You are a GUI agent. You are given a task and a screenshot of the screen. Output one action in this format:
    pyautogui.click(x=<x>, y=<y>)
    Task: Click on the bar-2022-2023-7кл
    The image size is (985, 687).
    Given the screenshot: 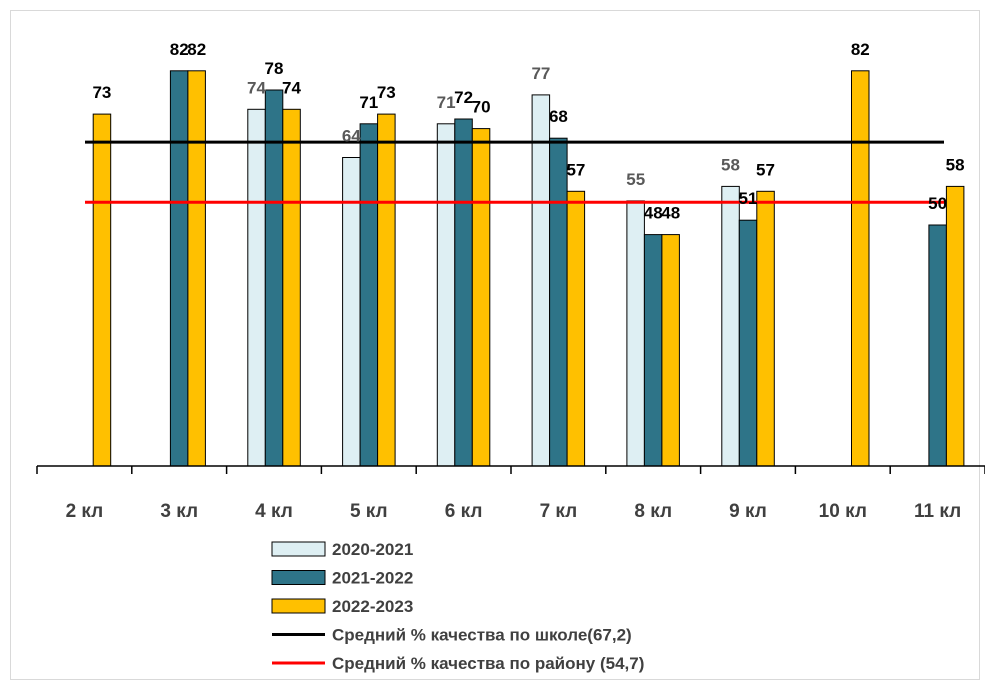 What is the action you would take?
    pyautogui.click(x=576, y=328)
    